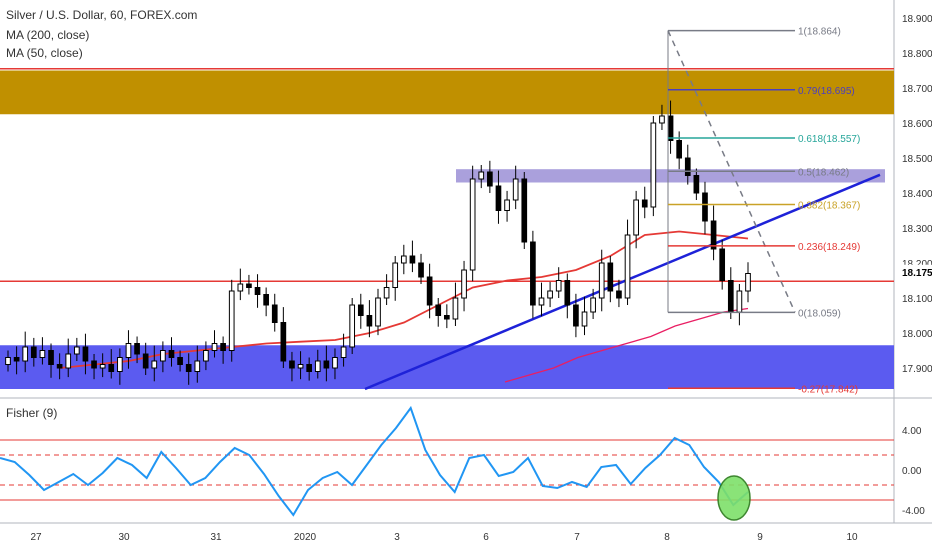 This screenshot has width=932, height=550. What do you see at coordinates (577, 537) in the screenshot?
I see `time-label-6: 7` at bounding box center [577, 537].